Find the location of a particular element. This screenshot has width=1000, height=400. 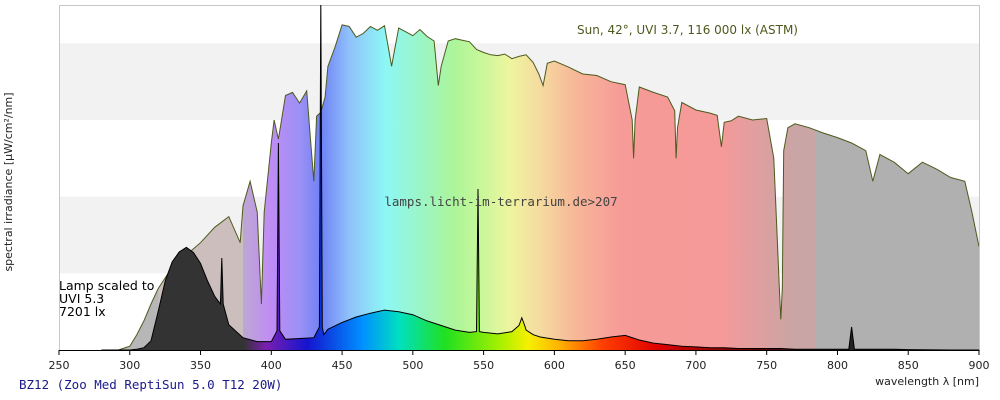

y-axis-title: spectral irradiance [µW/cm²/nm] is located at coordinates (8, 181).